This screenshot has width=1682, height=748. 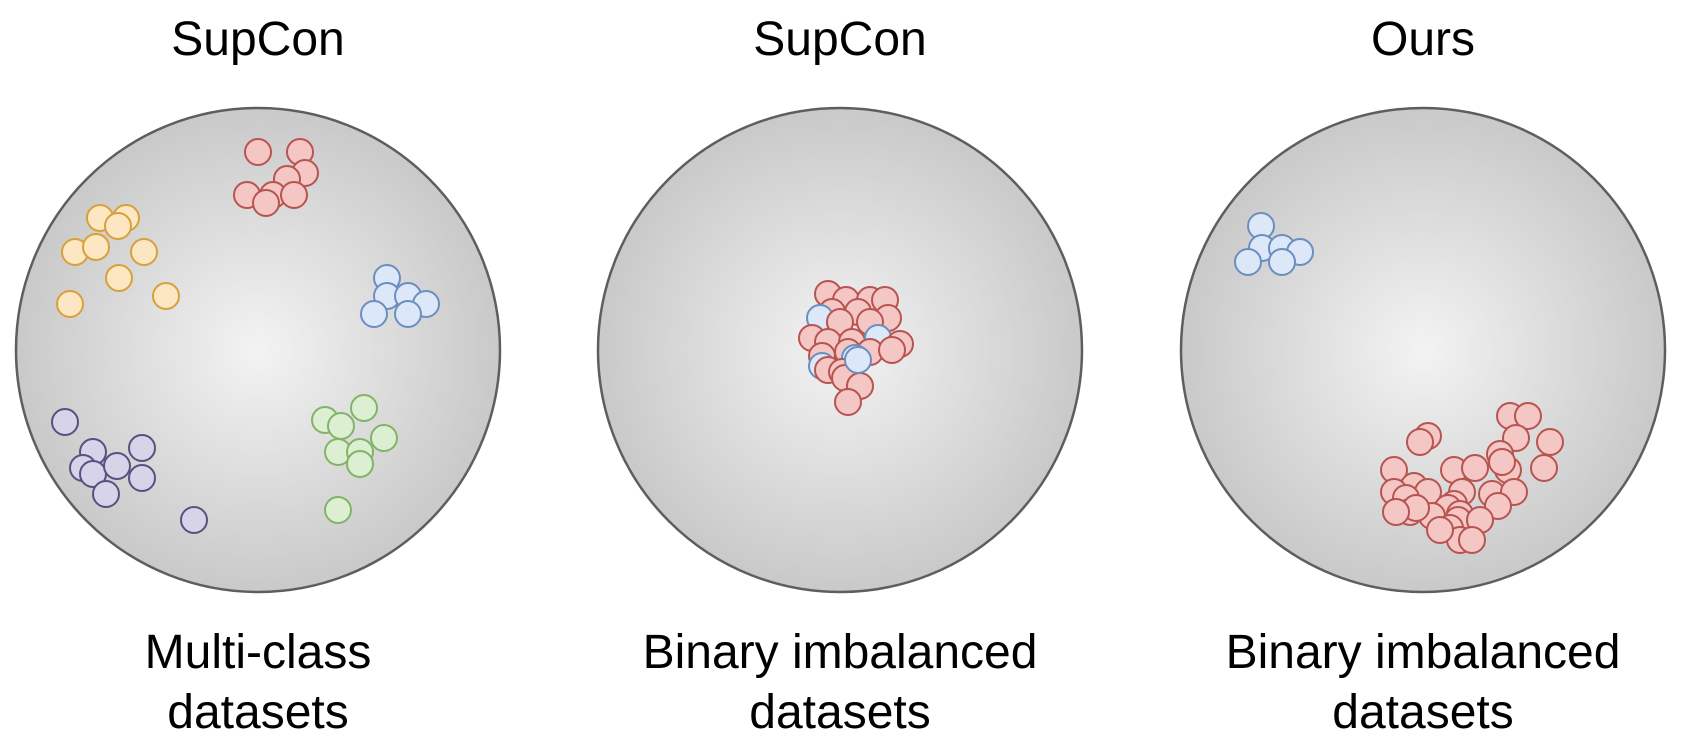 I want to click on panel-caption-line1: Multi-class, so click(x=258, y=652).